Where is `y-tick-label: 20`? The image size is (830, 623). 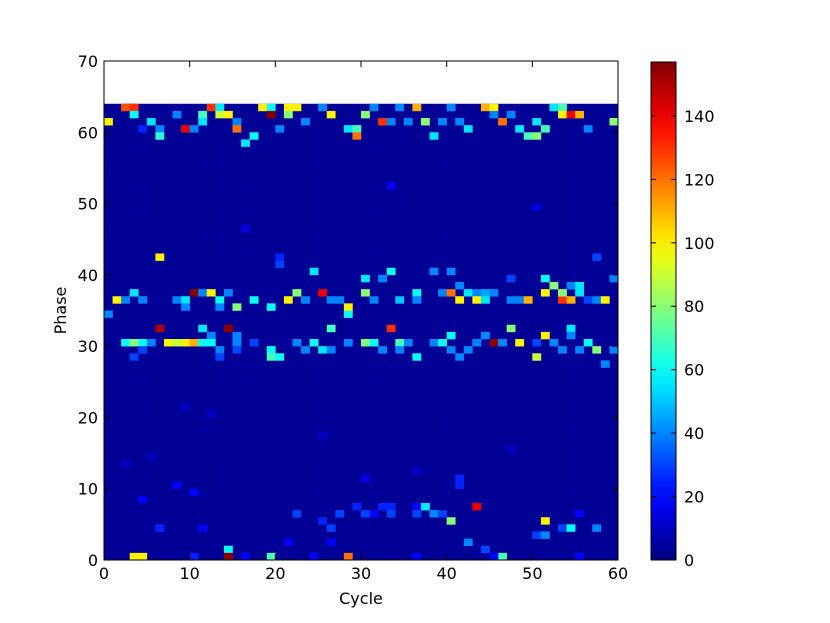
y-tick-label: 20 is located at coordinates (88, 417).